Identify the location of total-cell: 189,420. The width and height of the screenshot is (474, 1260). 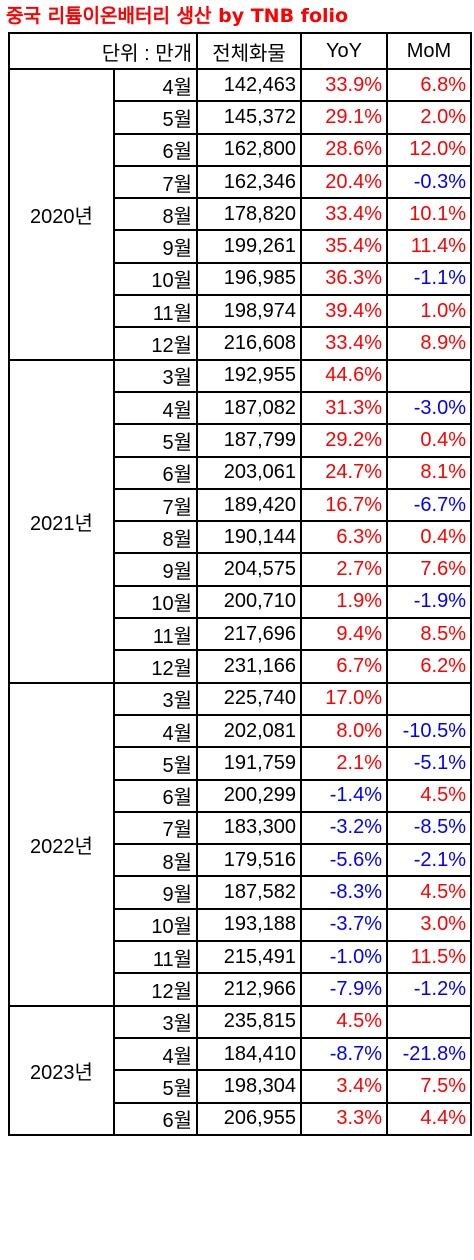
(249, 505).